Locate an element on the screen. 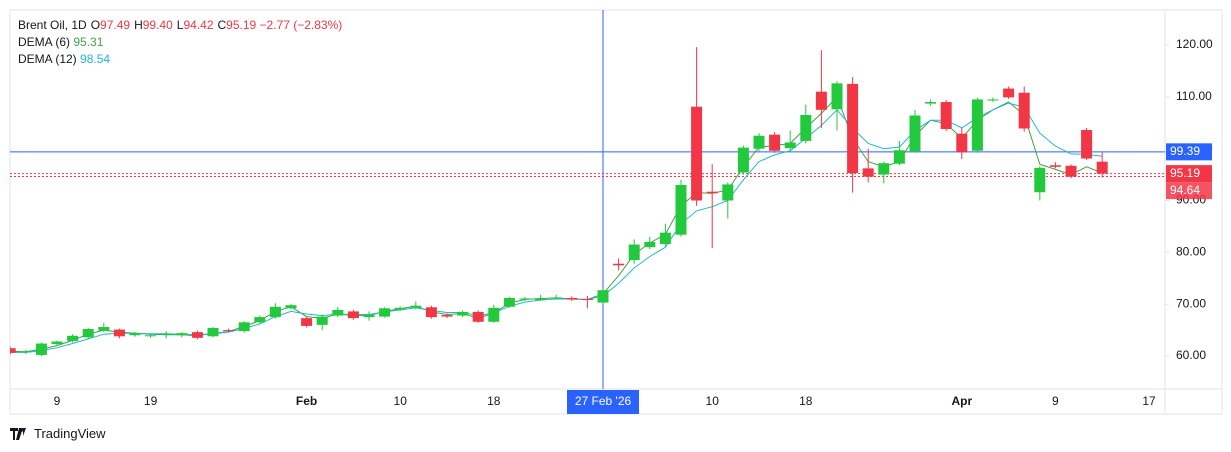 This screenshot has height=452, width=1231. footer: TradingView is located at coordinates (58, 433).